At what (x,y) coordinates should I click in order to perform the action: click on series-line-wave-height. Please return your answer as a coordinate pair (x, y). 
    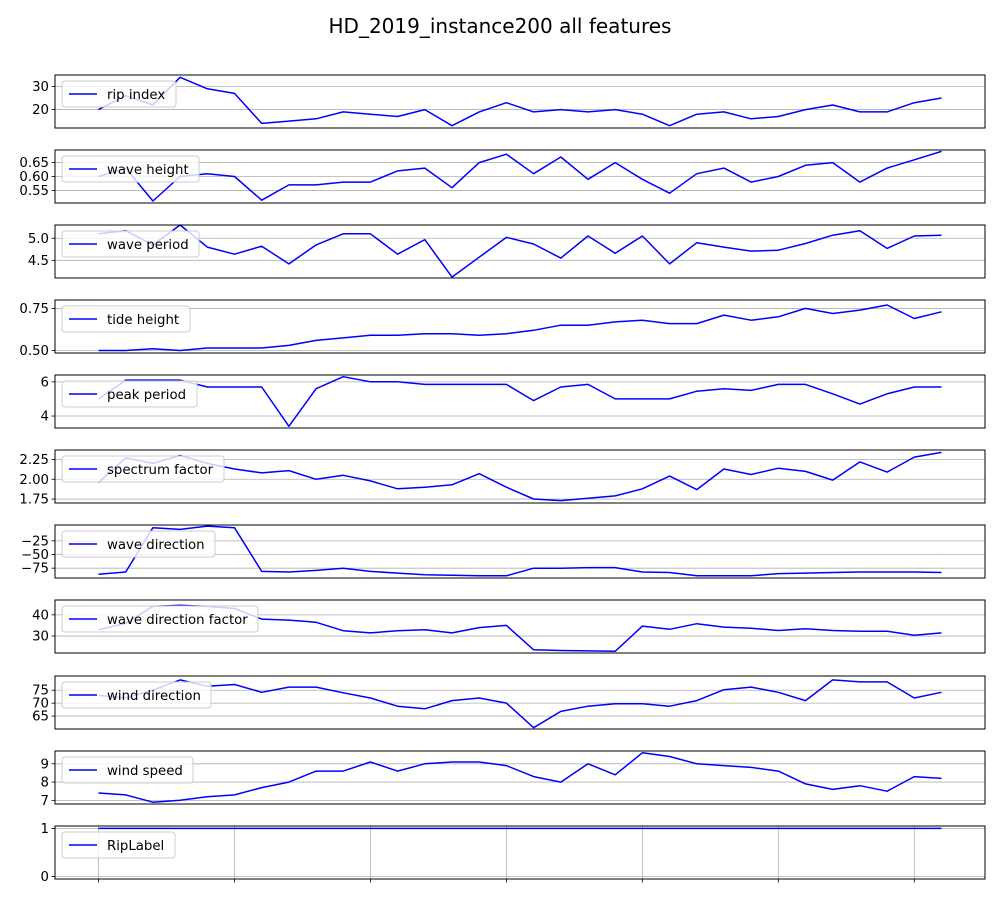
    Looking at the image, I should click on (520, 176).